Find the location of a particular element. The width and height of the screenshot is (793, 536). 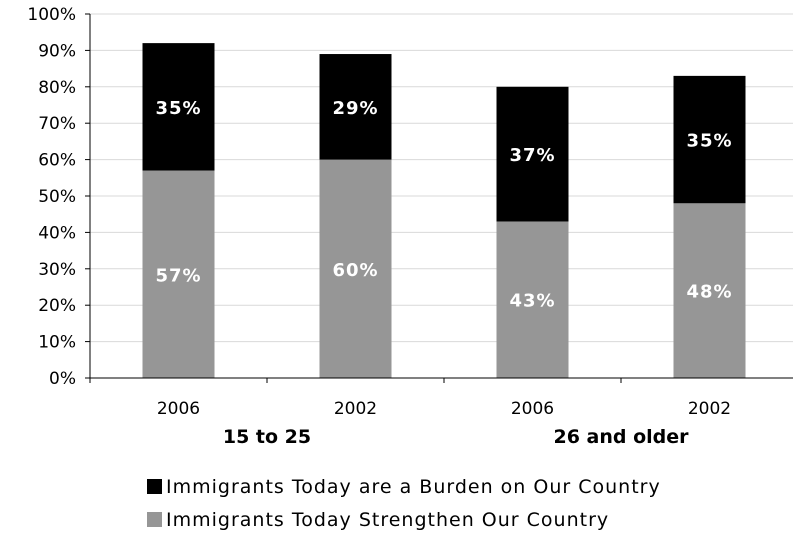

y-tick-label: 40% is located at coordinates (57, 233).